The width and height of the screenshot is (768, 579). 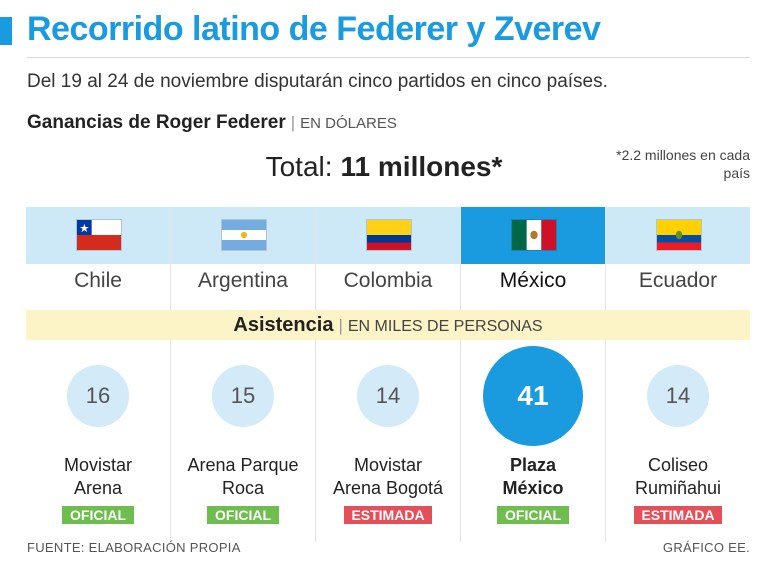 I want to click on venue-ecuador: Coliseo Rumiñahui, so click(x=678, y=477).